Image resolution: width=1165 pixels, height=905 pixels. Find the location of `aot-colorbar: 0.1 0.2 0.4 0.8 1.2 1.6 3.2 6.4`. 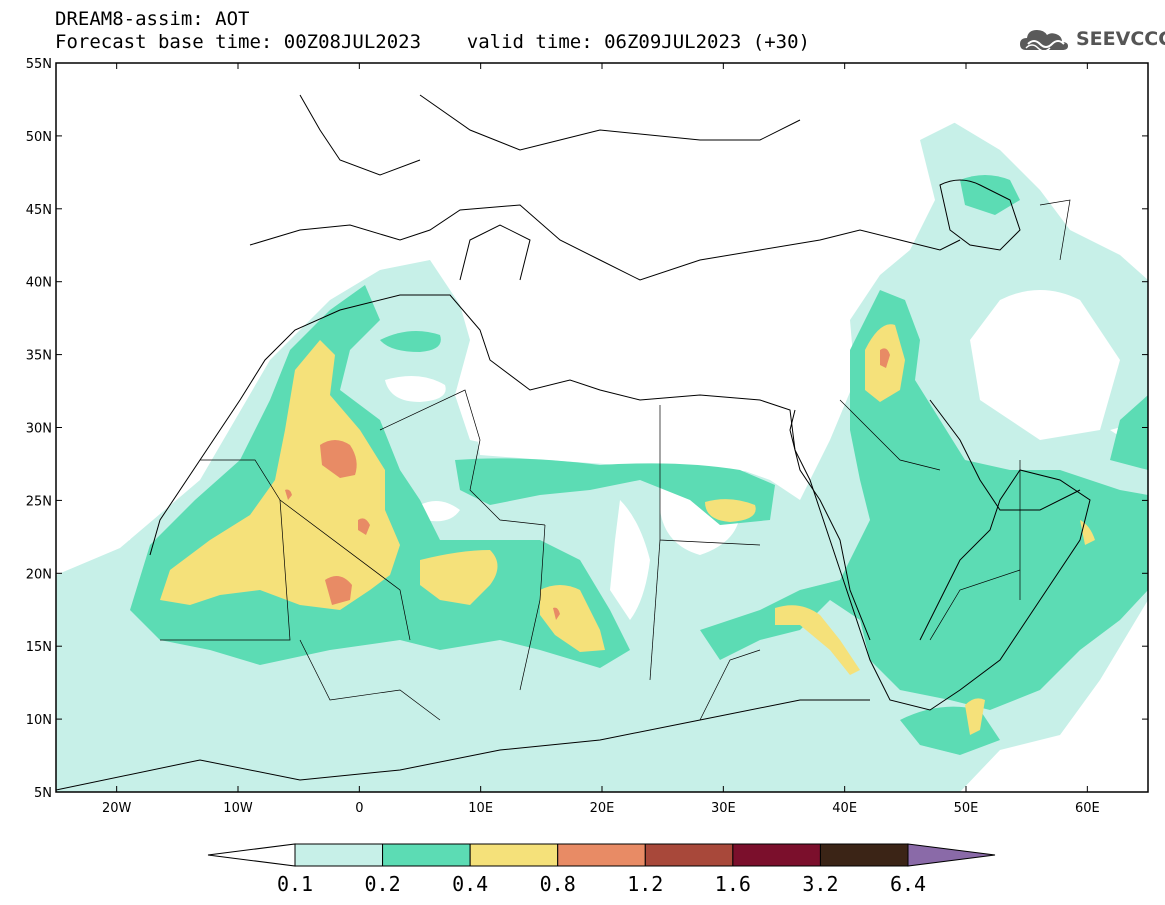

aot-colorbar: 0.1 0.2 0.4 0.8 1.2 1.6 3.2 6.4 is located at coordinates (601, 869).